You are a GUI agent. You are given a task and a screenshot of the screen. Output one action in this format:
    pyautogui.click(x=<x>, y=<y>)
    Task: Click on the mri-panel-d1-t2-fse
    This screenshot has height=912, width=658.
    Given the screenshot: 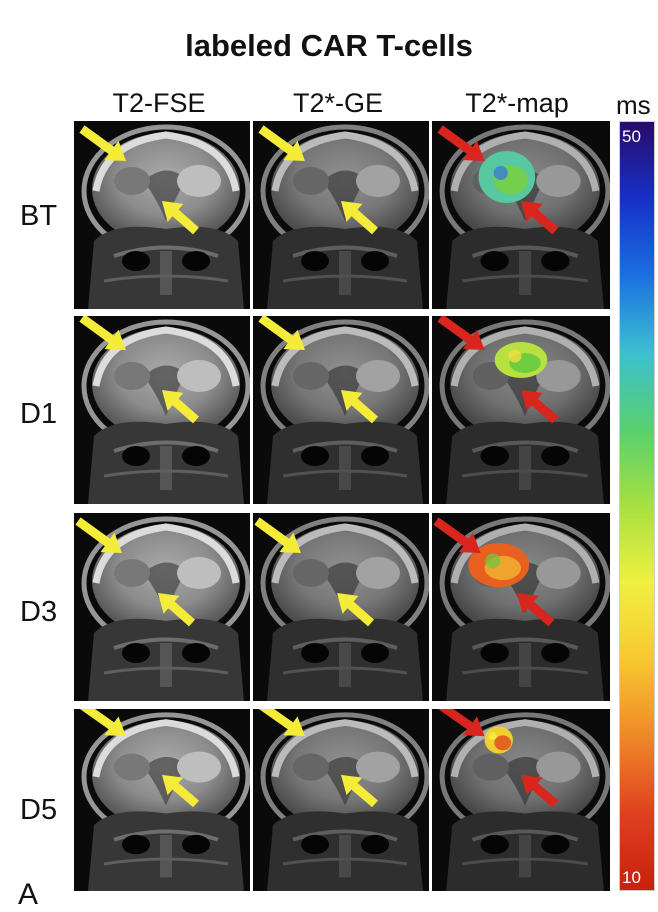 What is the action you would take?
    pyautogui.click(x=162, y=410)
    